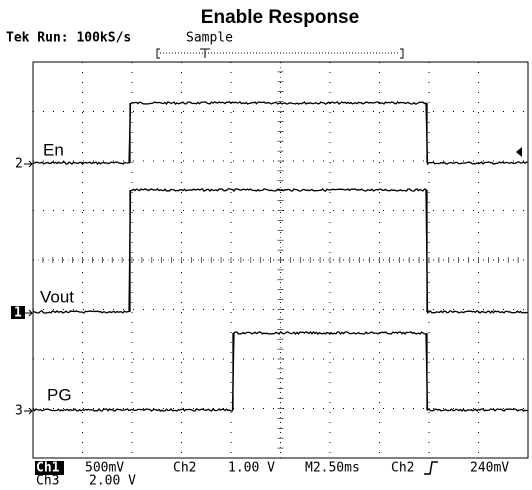 Image resolution: width=532 pixels, height=490 pixels. I want to click on footer-ch2: Ch2, so click(184, 468).